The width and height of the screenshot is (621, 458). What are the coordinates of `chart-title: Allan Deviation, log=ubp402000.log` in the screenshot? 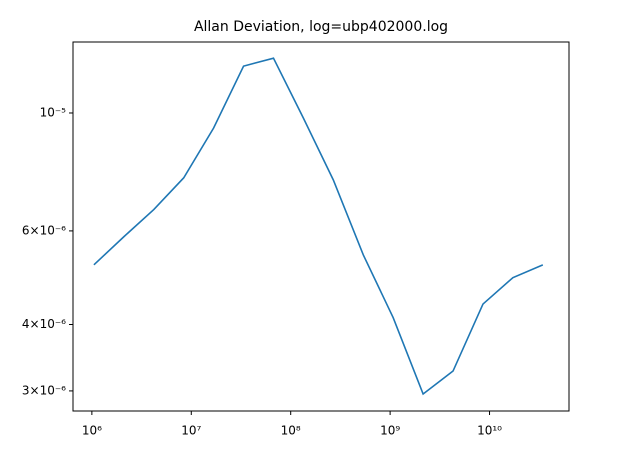 It's located at (321, 27).